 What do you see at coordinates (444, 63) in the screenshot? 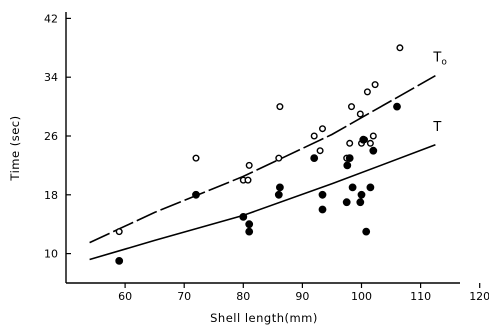
I see `curve-label-subscript: o` at bounding box center [444, 63].